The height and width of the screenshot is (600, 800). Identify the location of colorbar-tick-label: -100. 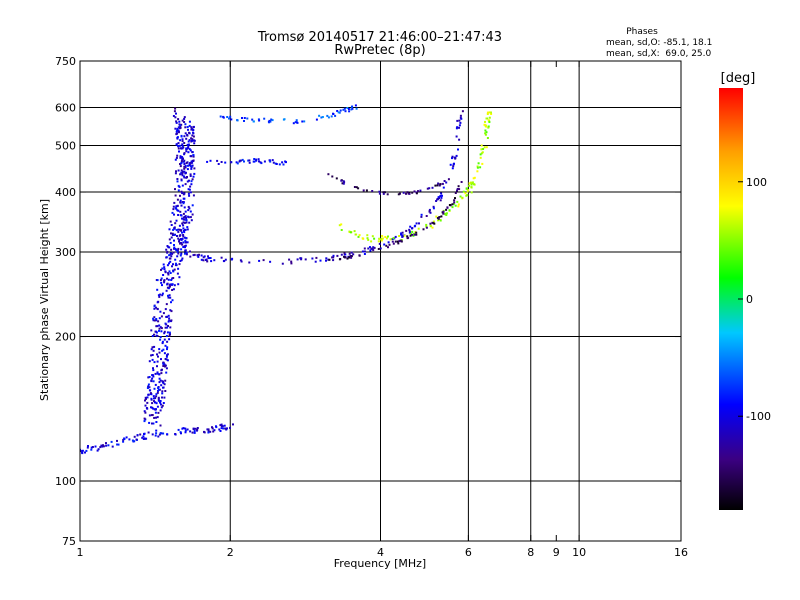
(758, 416).